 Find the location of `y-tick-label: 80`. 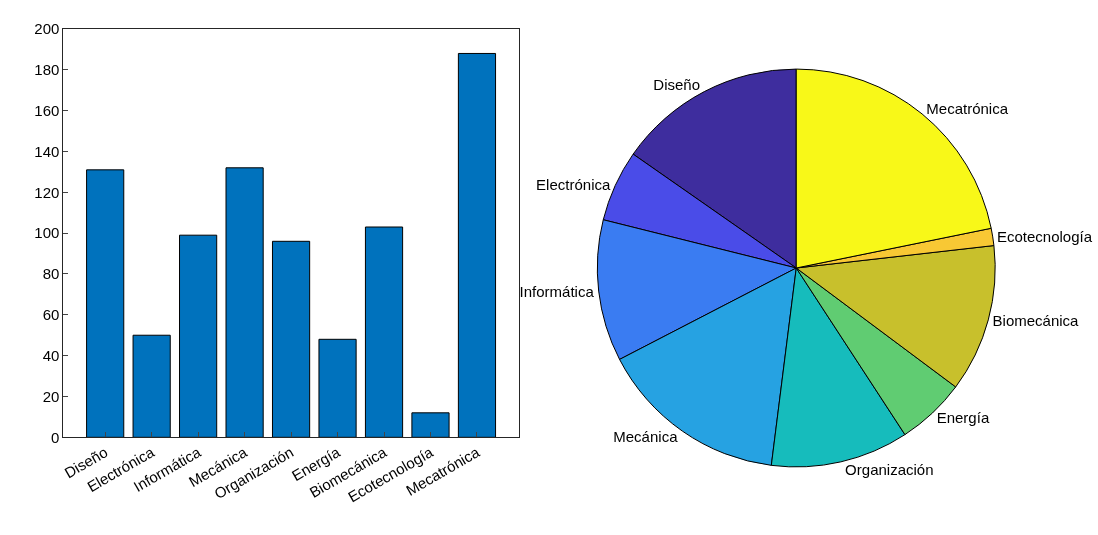

y-tick-label: 80 is located at coordinates (51, 274).